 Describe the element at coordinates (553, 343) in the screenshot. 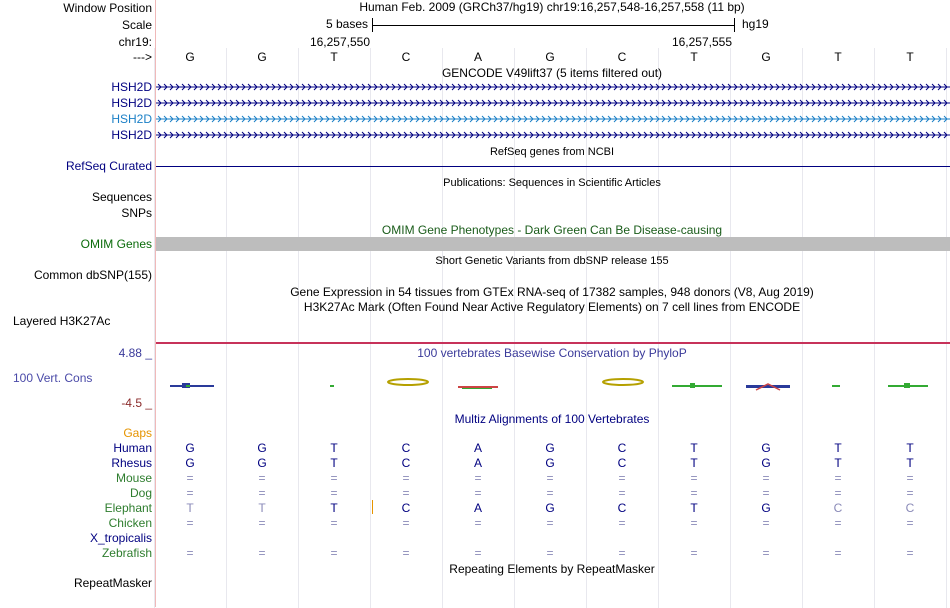

I see `h3k27ac-signal-line` at that location.